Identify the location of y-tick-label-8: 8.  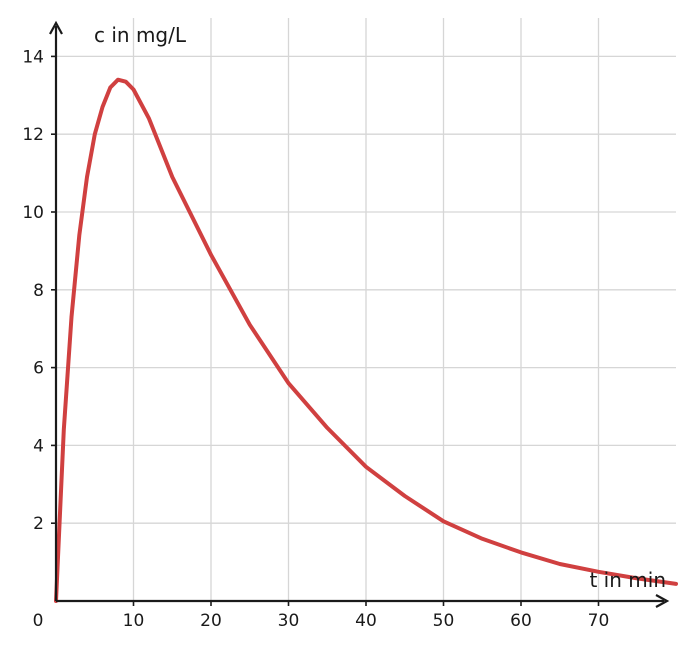
(38, 291).